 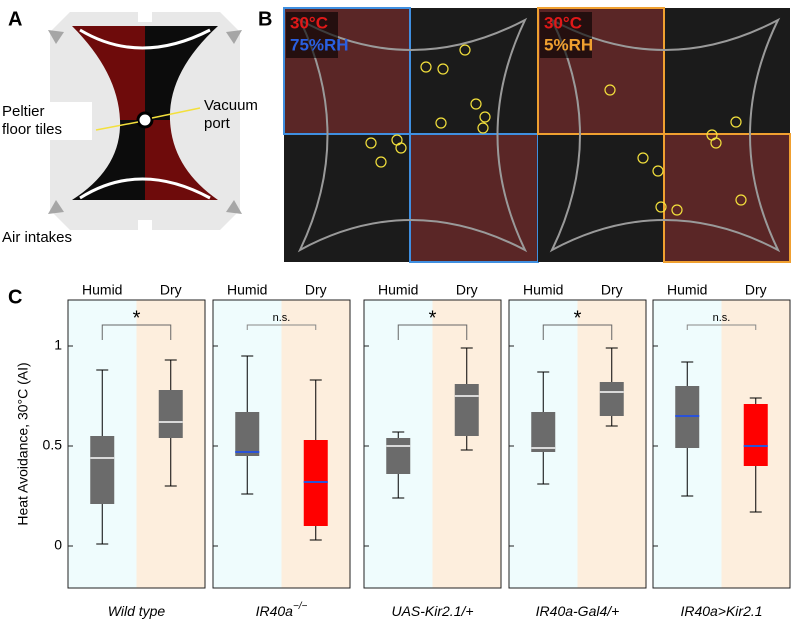 I want to click on group-name: UAS-Kir2.1/+, so click(x=432, y=611).